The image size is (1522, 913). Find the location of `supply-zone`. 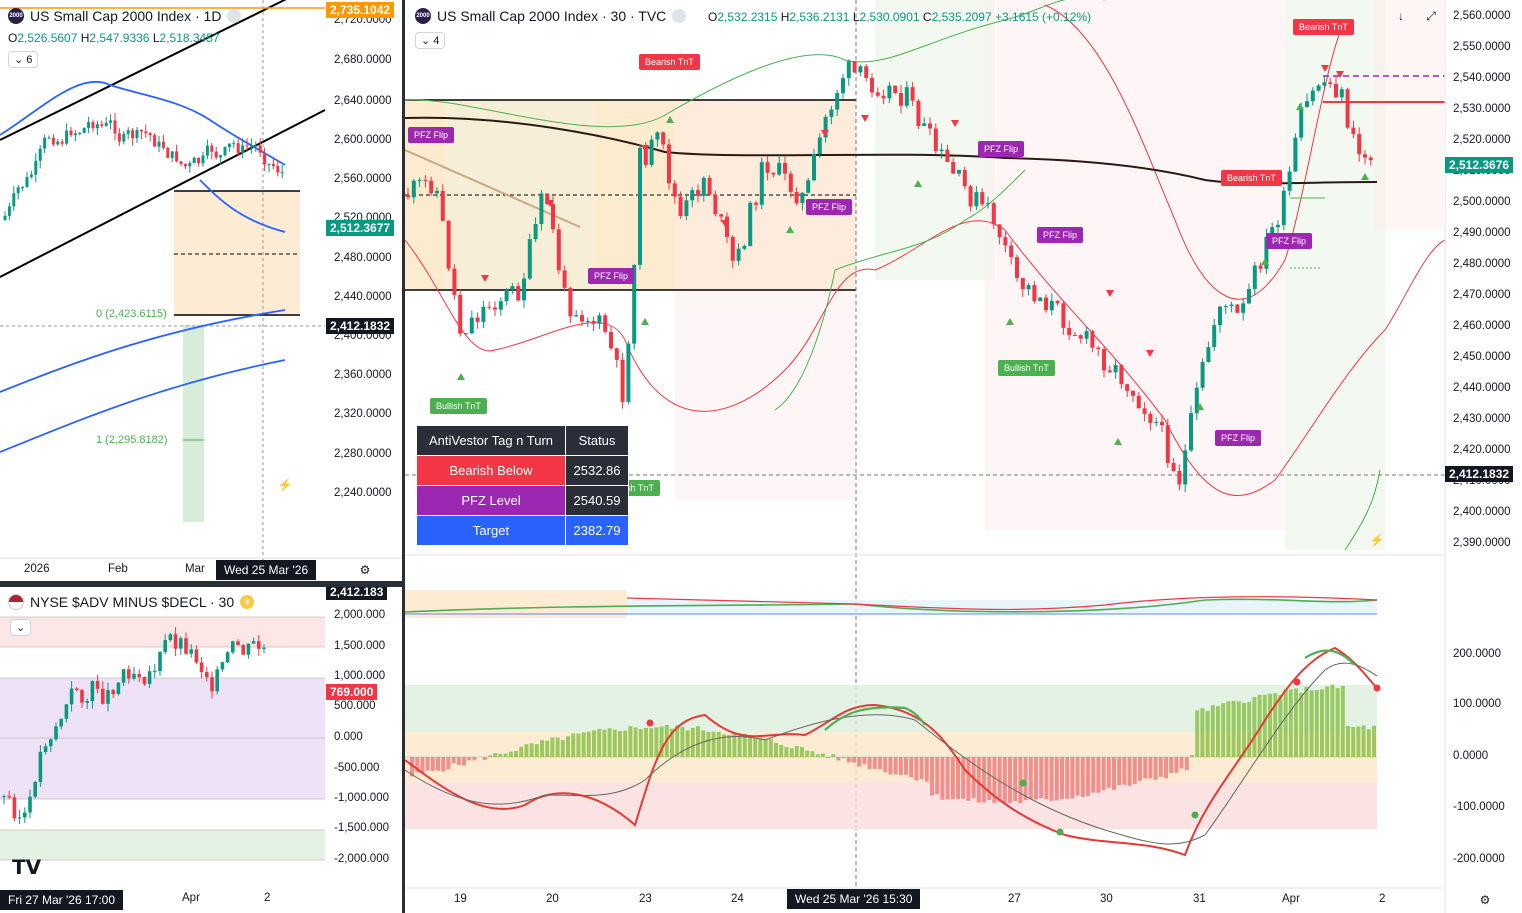

supply-zone is located at coordinates (237, 253).